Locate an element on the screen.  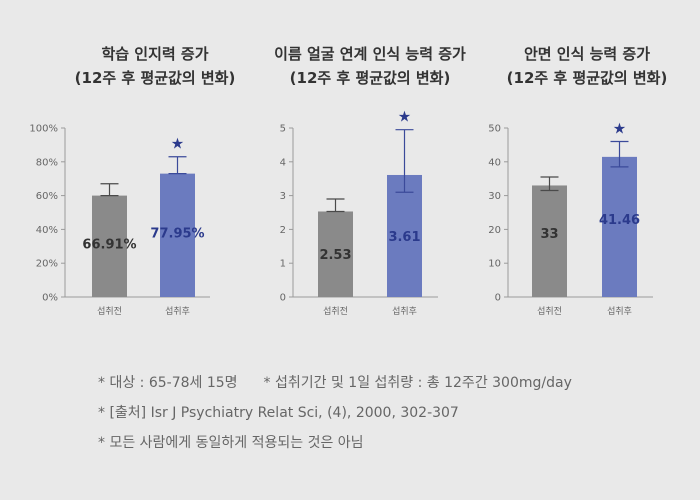
chart-title-1-line2: (12주 후 평균값의 변화) is located at coordinates (155, 78).